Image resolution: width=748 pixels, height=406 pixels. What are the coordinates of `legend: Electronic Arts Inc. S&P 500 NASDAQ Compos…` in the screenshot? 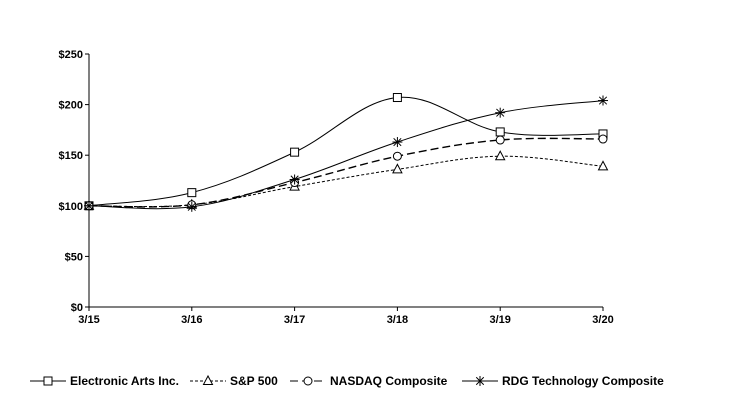 It's located at (347, 381).